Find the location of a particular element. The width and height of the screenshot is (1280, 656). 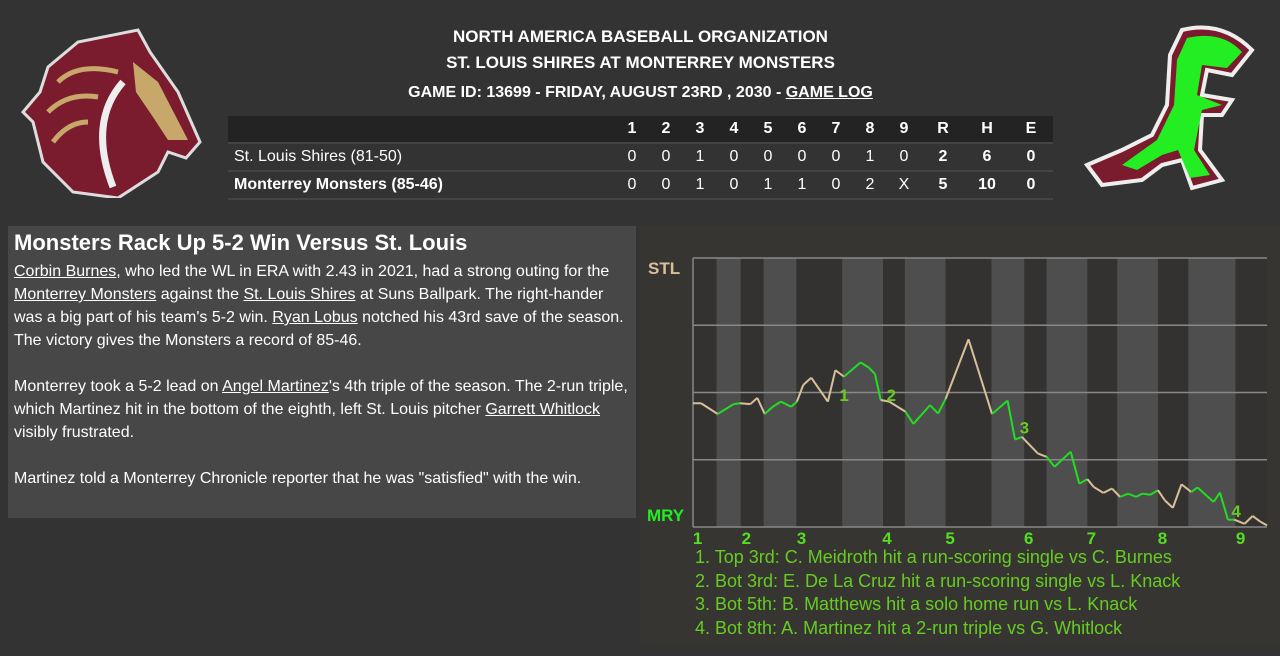

event-marker: 3 is located at coordinates (1024, 427).